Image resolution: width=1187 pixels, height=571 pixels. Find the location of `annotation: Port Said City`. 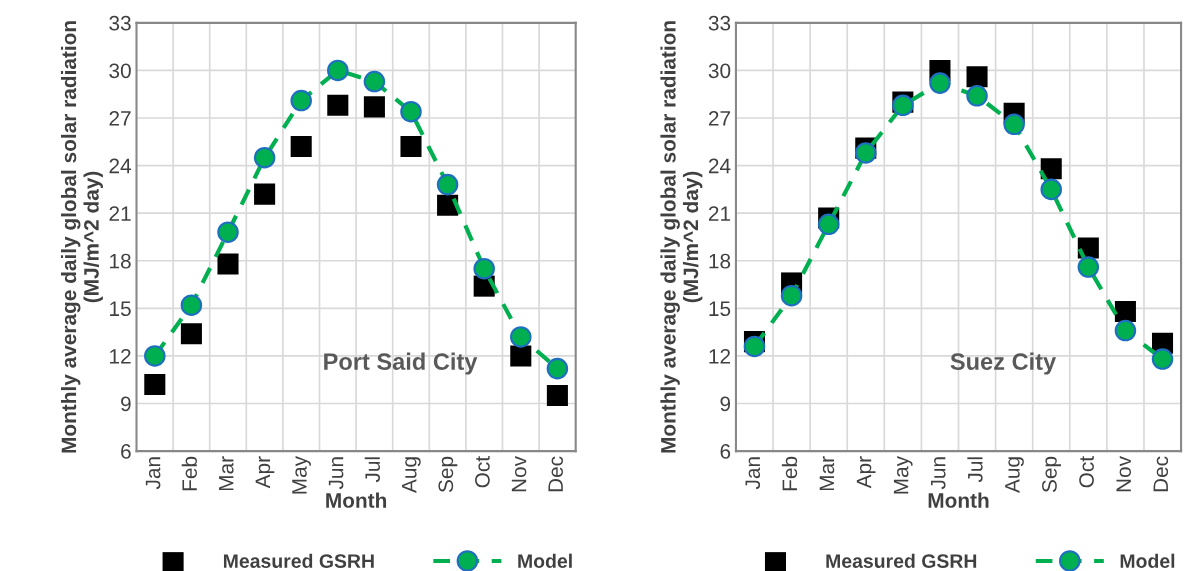

annotation: Port Said City is located at coordinates (401, 363).